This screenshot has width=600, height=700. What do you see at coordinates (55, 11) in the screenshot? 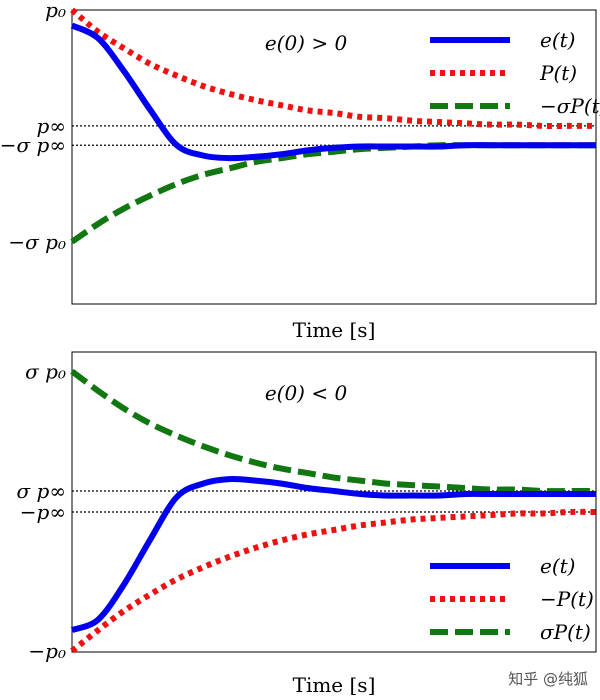
I see `top-ytick-label-0: p₀` at bounding box center [55, 11].